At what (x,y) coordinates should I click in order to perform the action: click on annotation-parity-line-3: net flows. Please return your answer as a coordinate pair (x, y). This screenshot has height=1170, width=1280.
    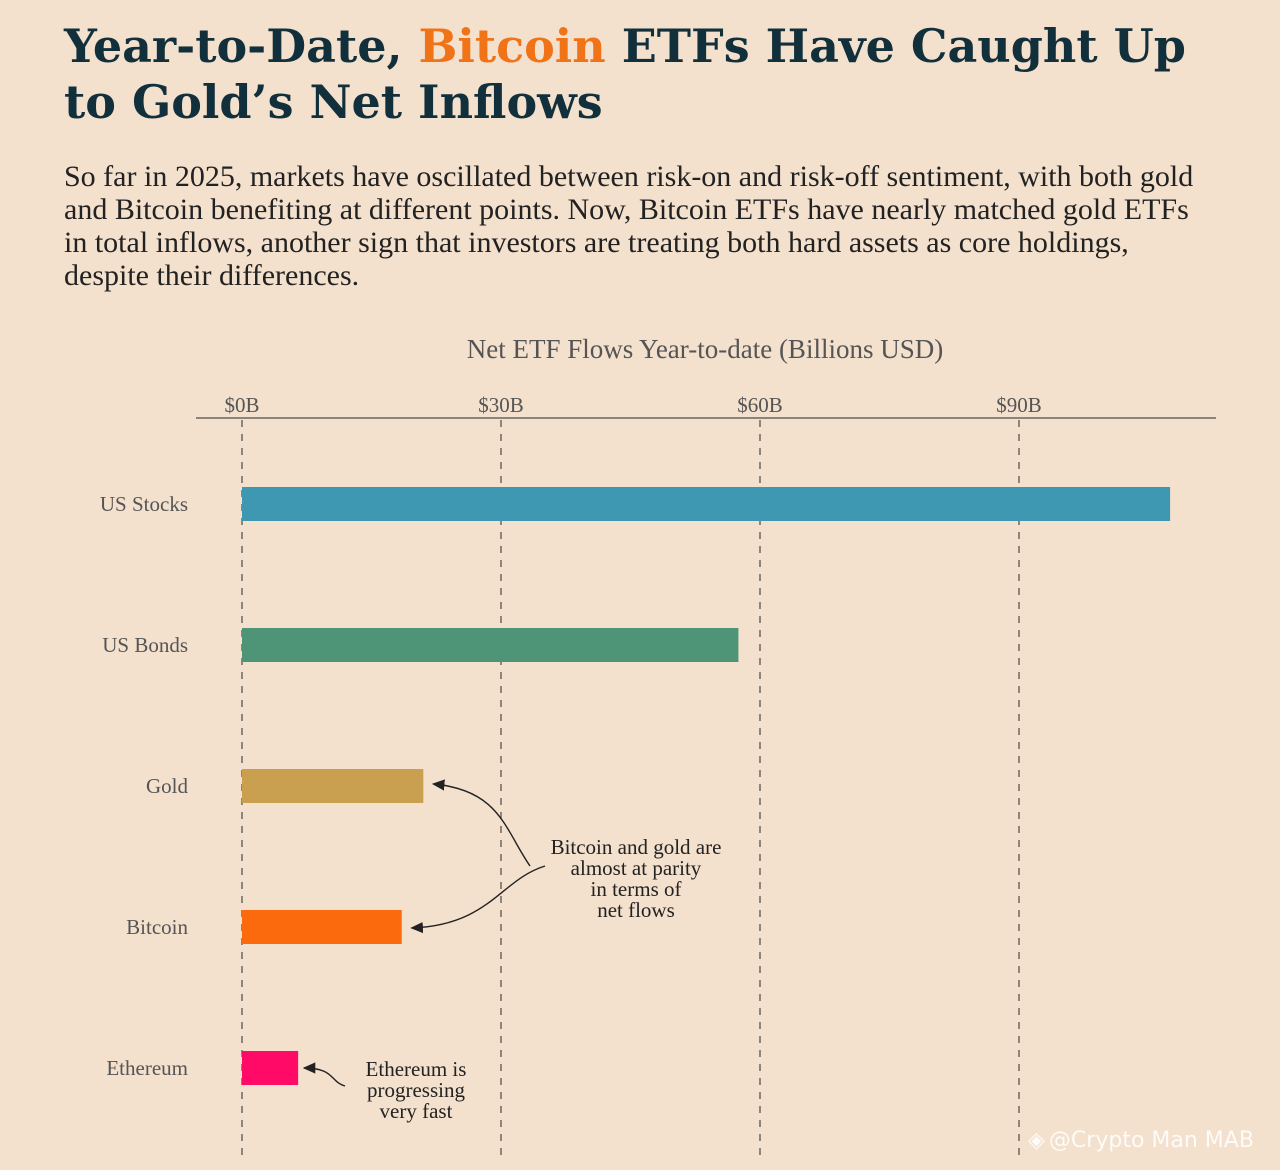
    Looking at the image, I should click on (636, 910).